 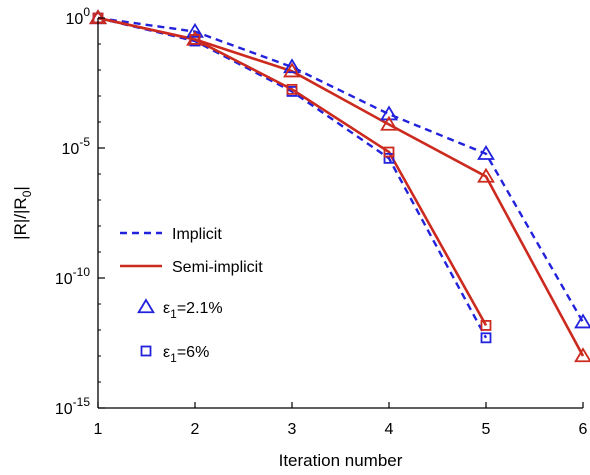 I want to click on legend-label: ε1=6%, so click(x=186, y=354).